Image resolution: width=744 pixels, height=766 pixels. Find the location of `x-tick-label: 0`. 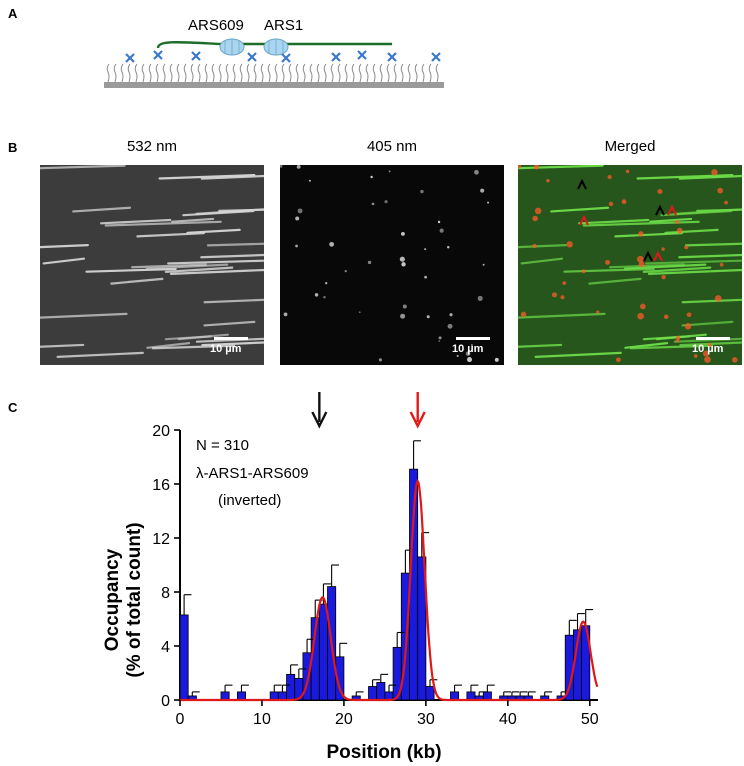

x-tick-label: 0 is located at coordinates (180, 719).